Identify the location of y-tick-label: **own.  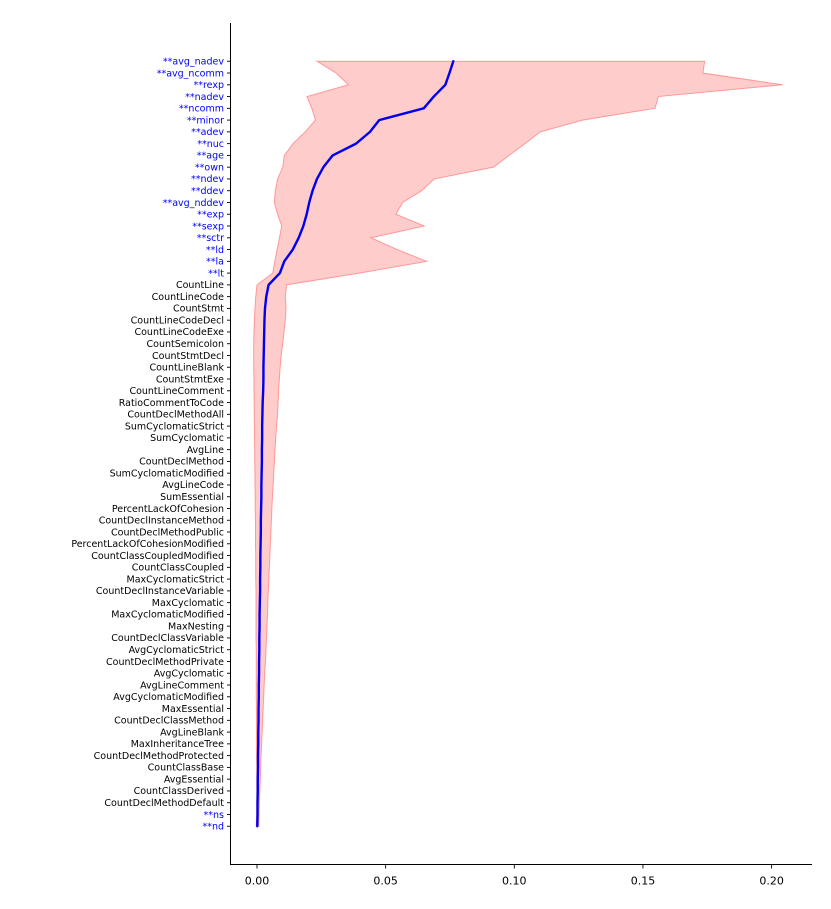
(209, 167).